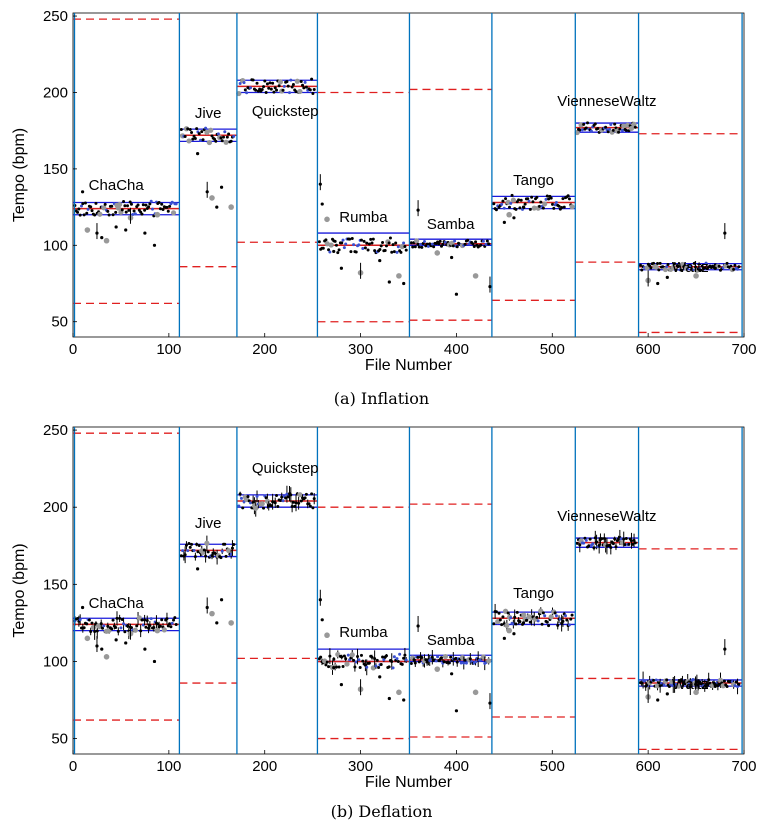 This screenshot has height=833, width=763. I want to click on x-tick-label: 100, so click(168, 766).